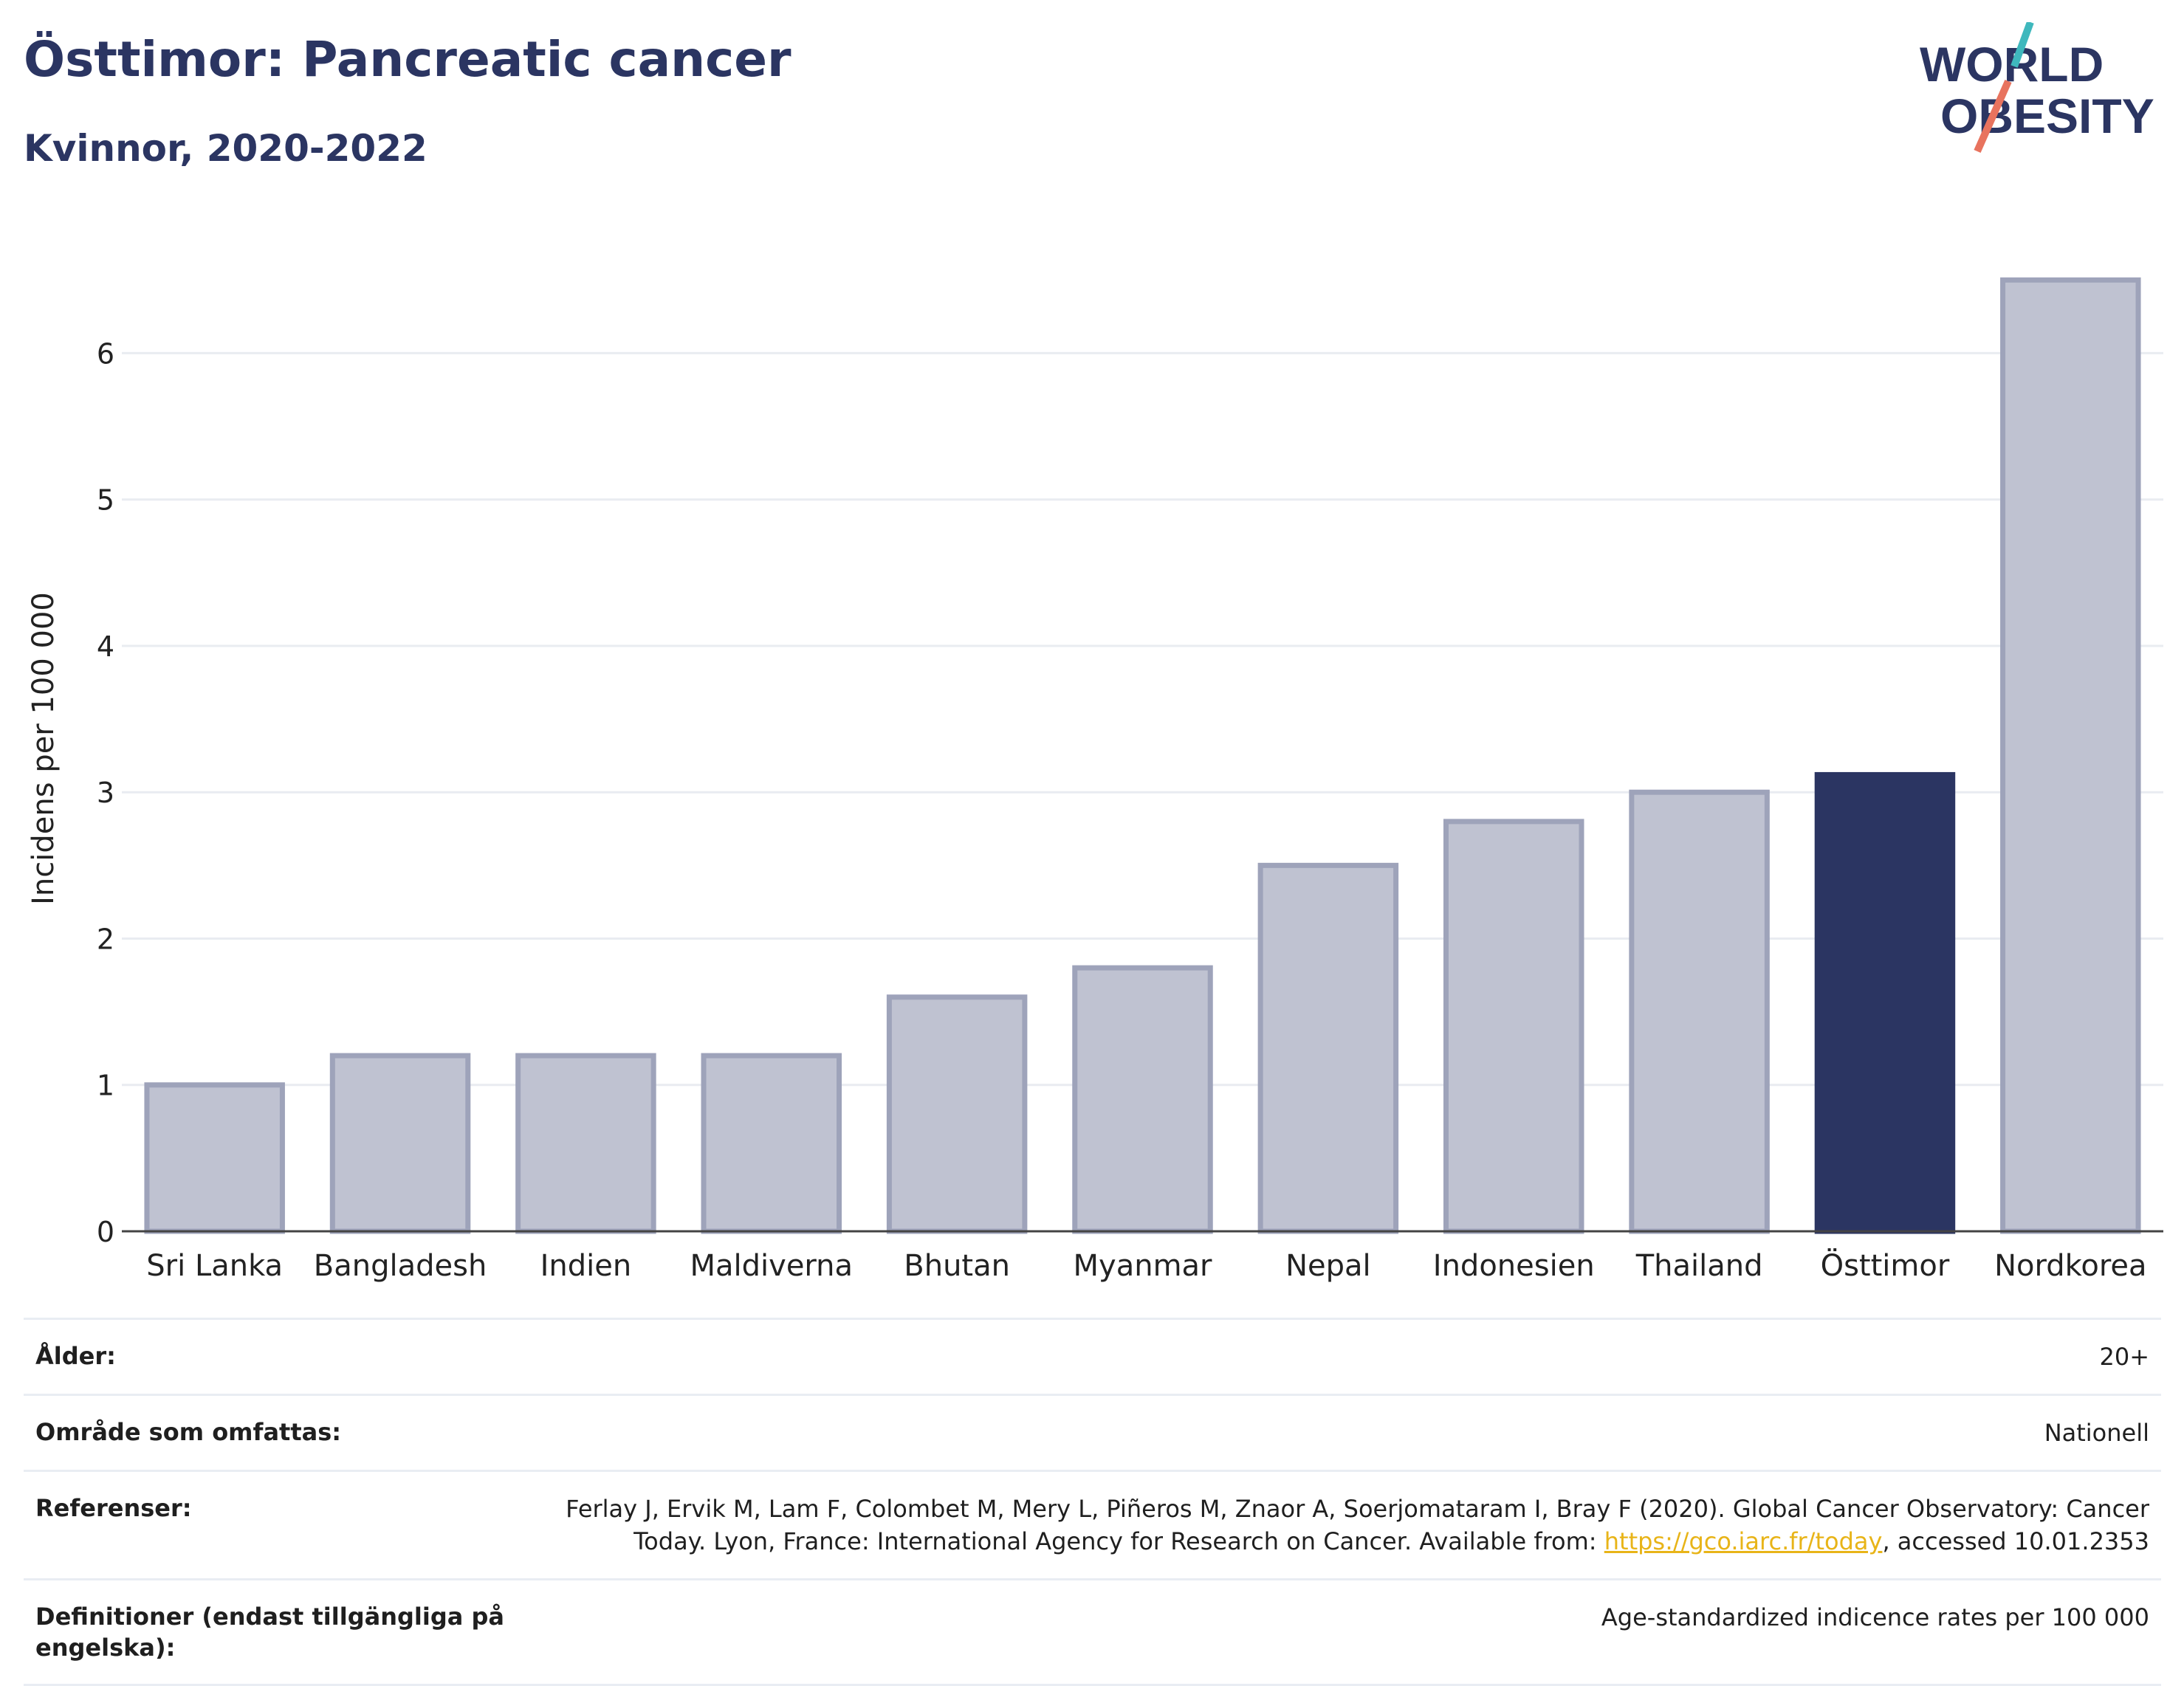 This screenshot has height=1686, width=2184. What do you see at coordinates (44, 748) in the screenshot?
I see `y-axis-label: Incidens per 100 000` at bounding box center [44, 748].